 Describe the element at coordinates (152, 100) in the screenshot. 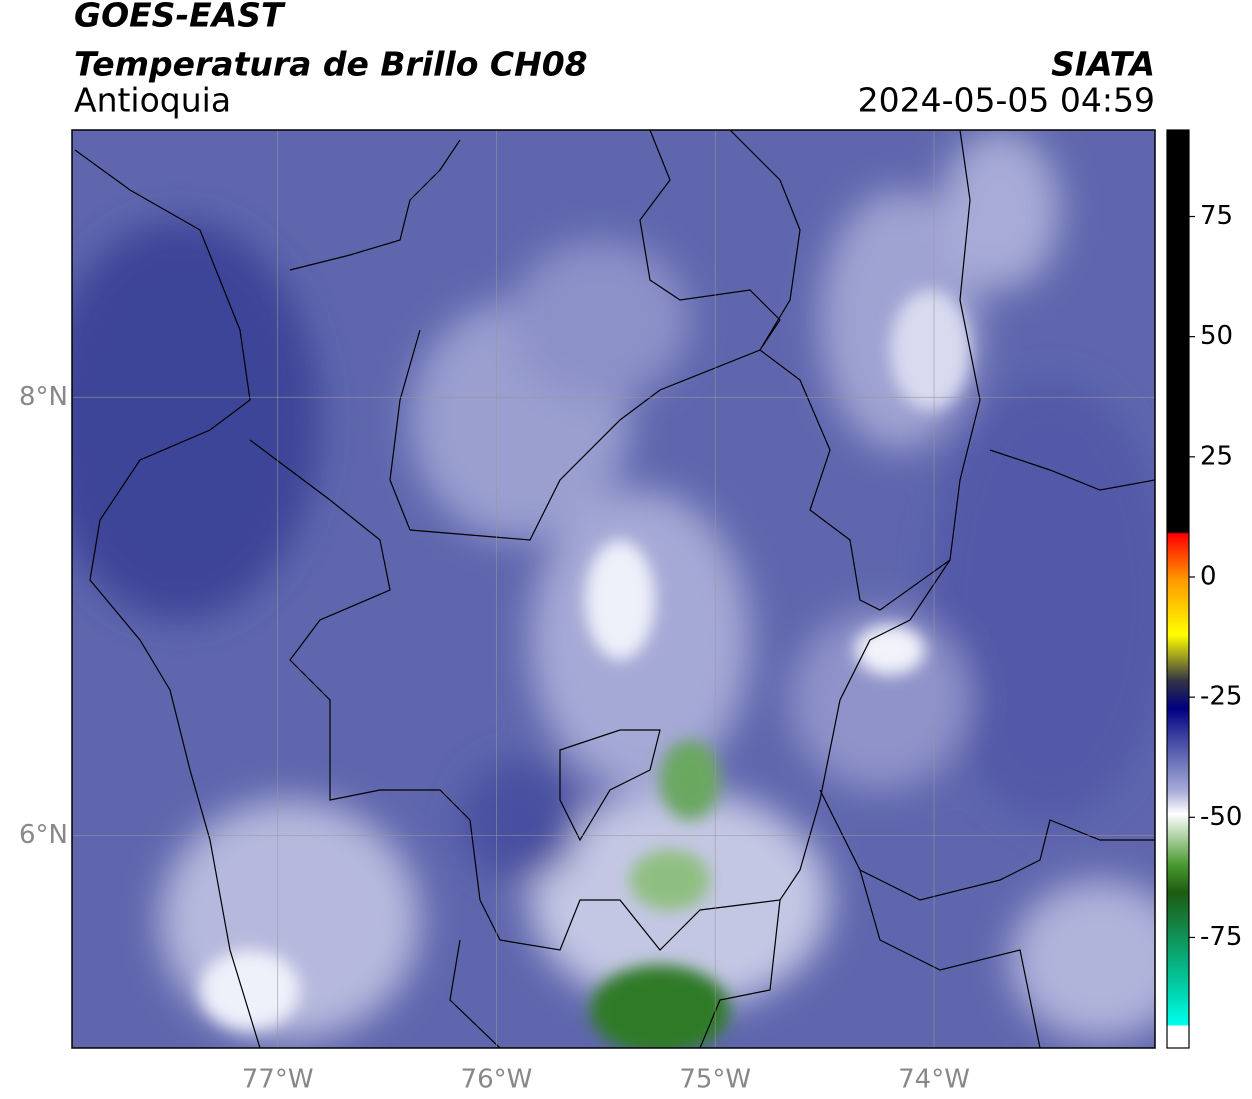

I see `region: Antioquia` at that location.